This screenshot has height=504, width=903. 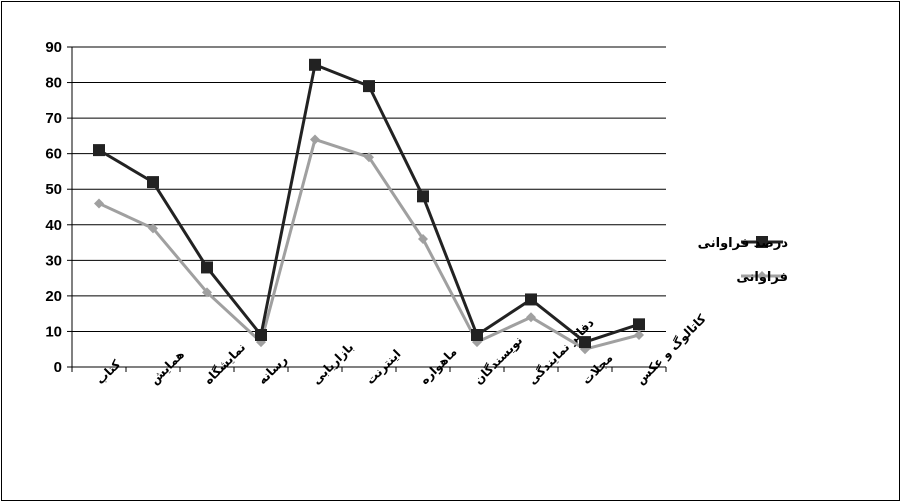 I want to click on legend-label: فراوانی, so click(x=762, y=277).